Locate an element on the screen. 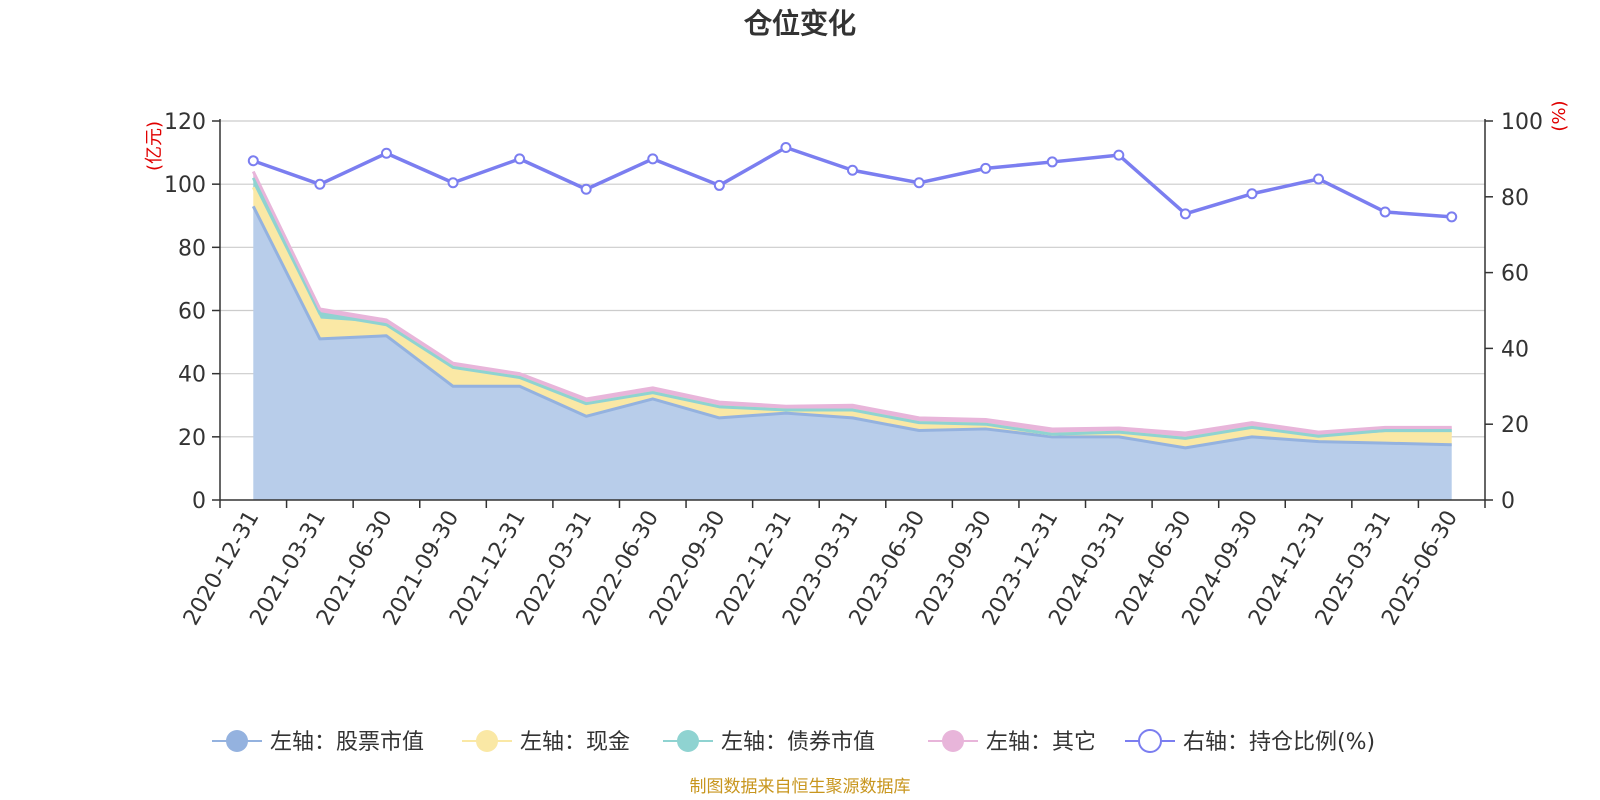  legend: 左轴：股票市值 左轴：现金 左轴：债券市值 左轴：其它 右轴：持仓比例(%) is located at coordinates (793, 742).